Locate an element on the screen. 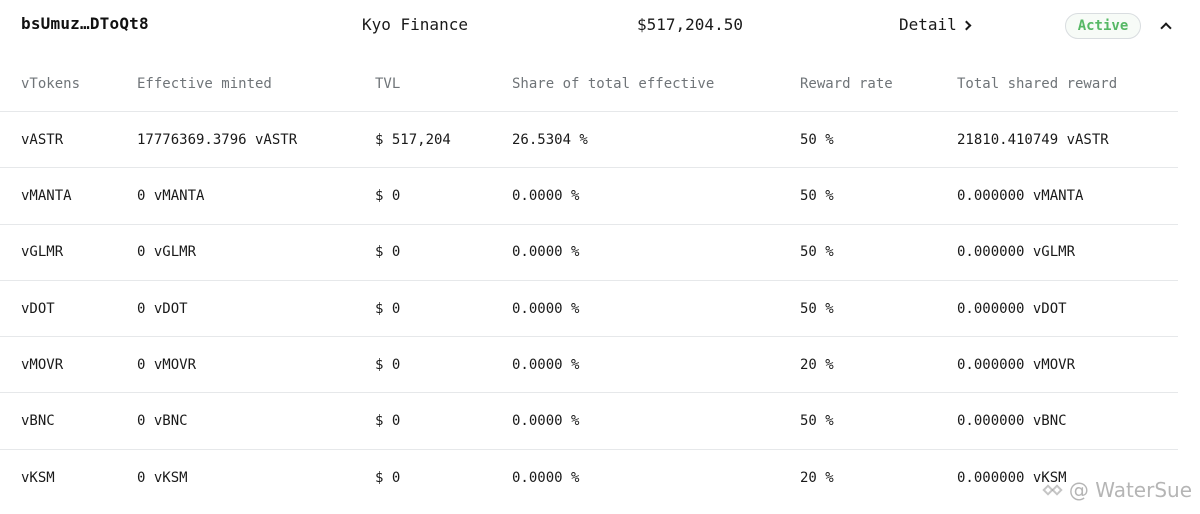 This screenshot has height=514, width=1200. column-header-tvl: TVL is located at coordinates (388, 83).